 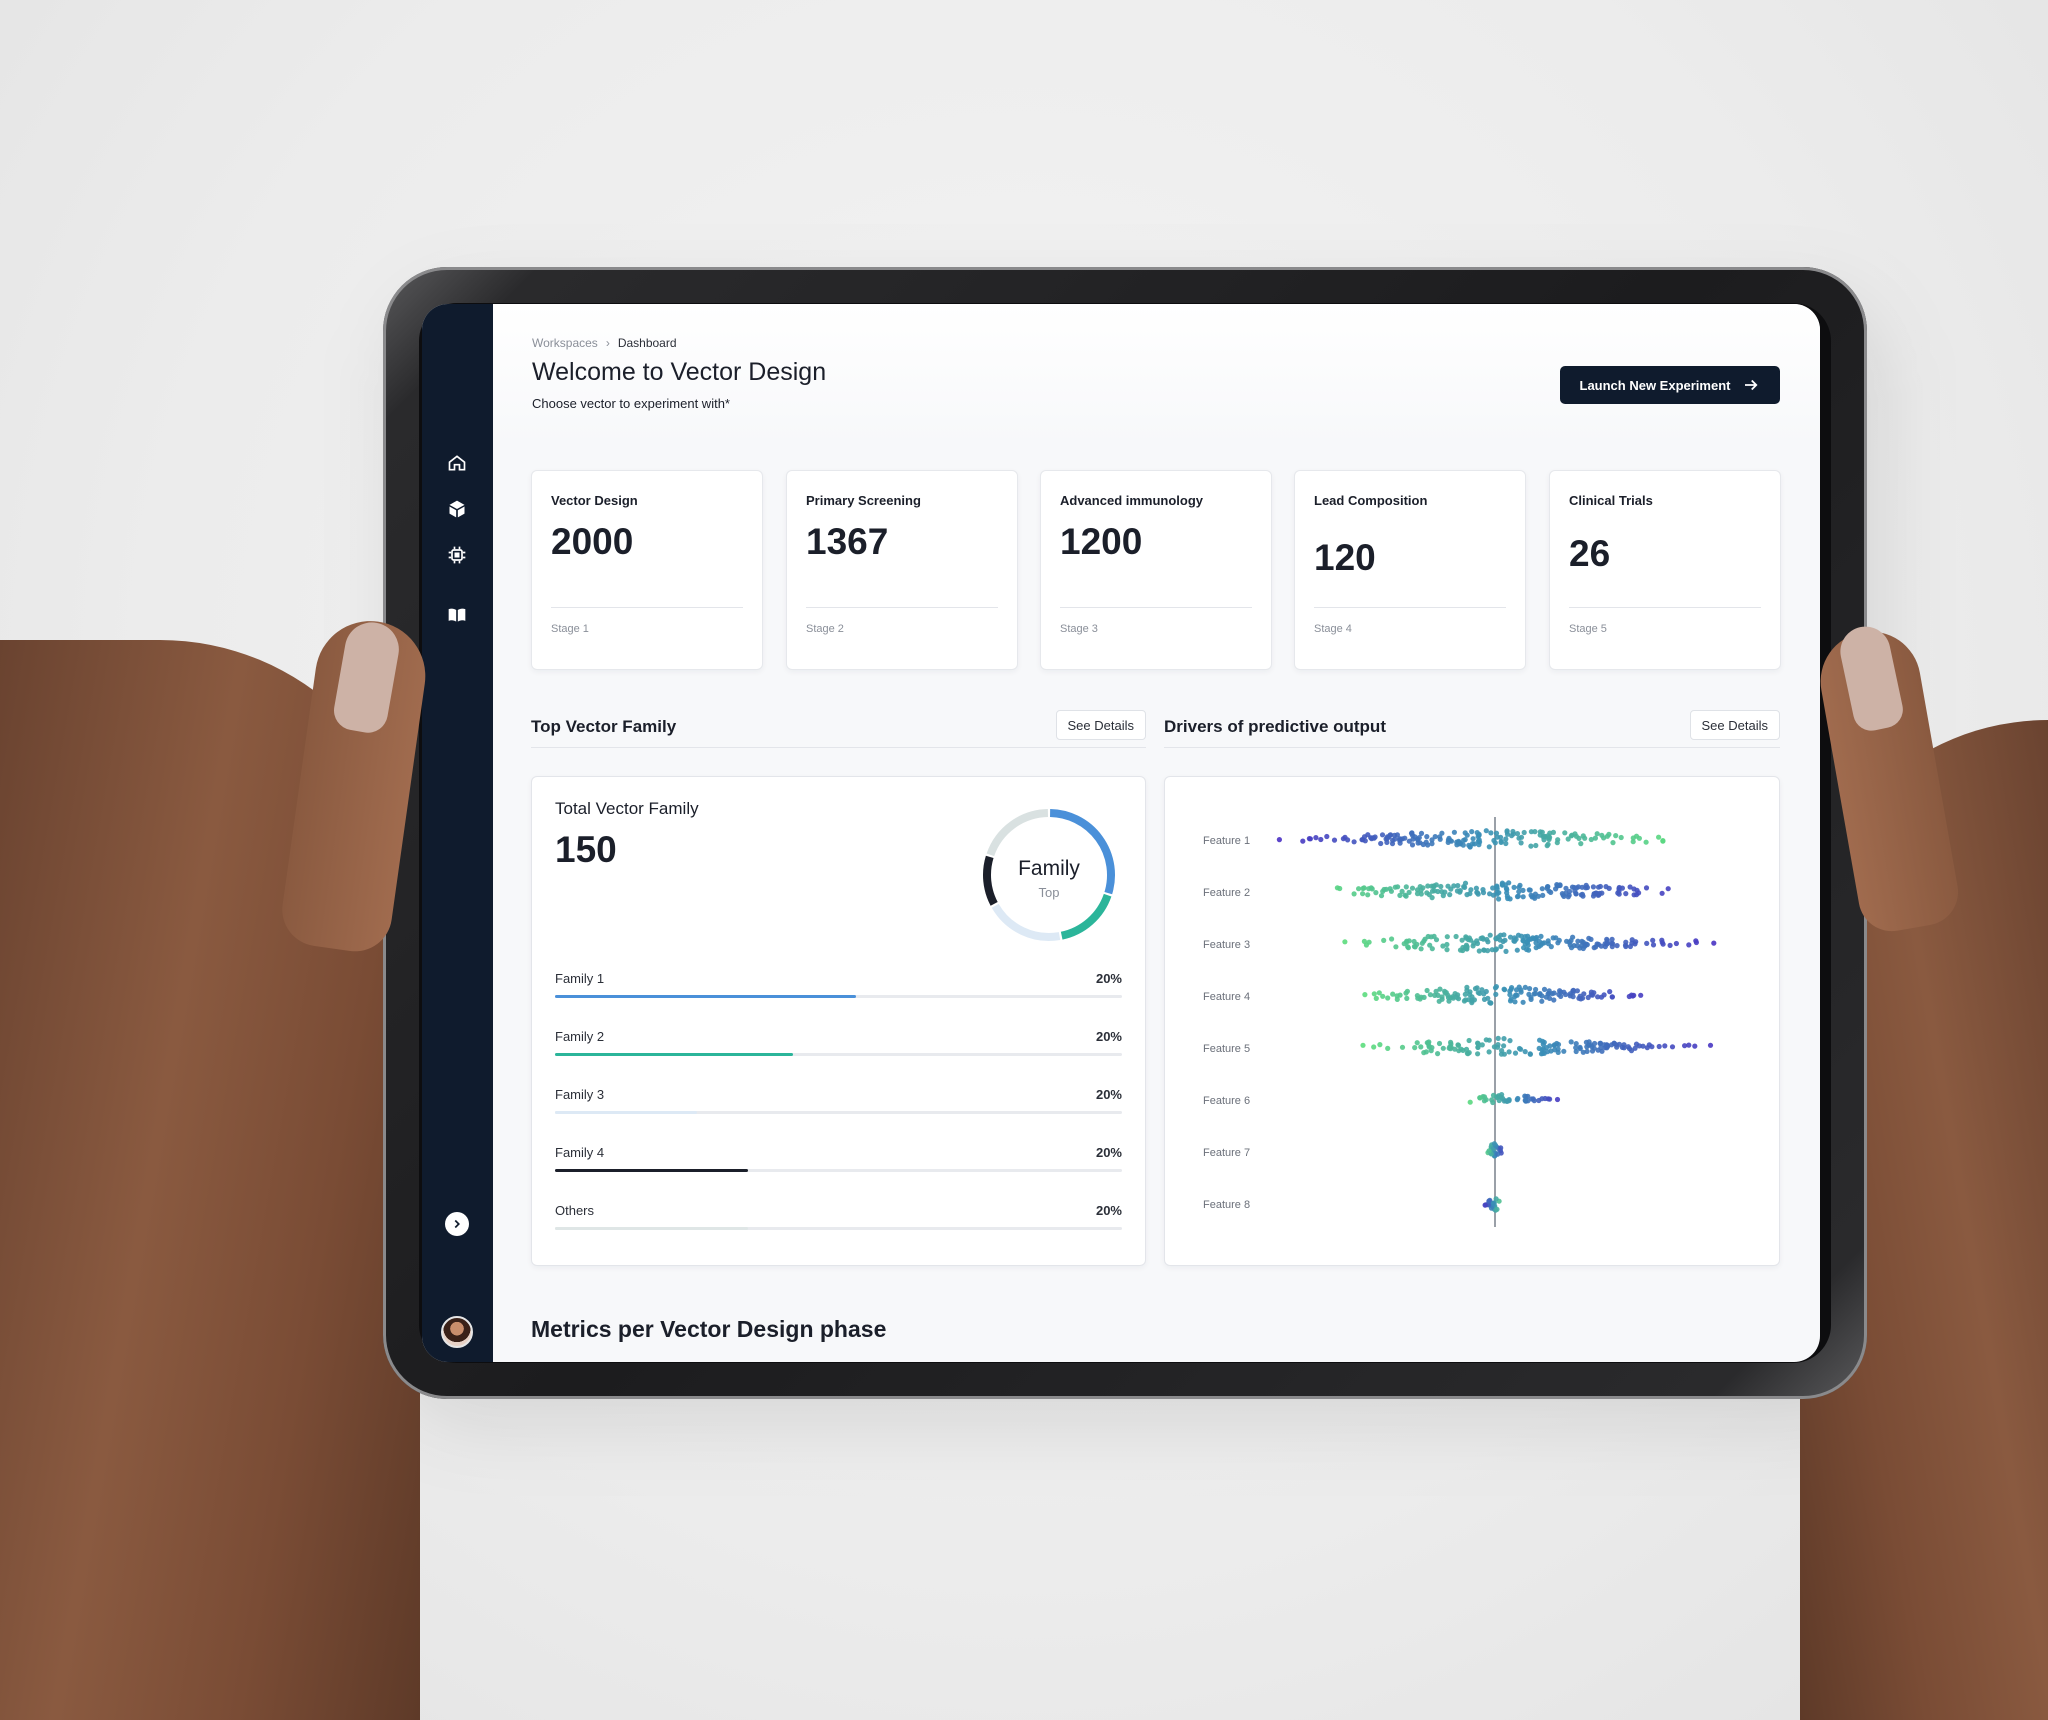 I want to click on breadcrumb: Workspaces › Dashboard, so click(x=604, y=343).